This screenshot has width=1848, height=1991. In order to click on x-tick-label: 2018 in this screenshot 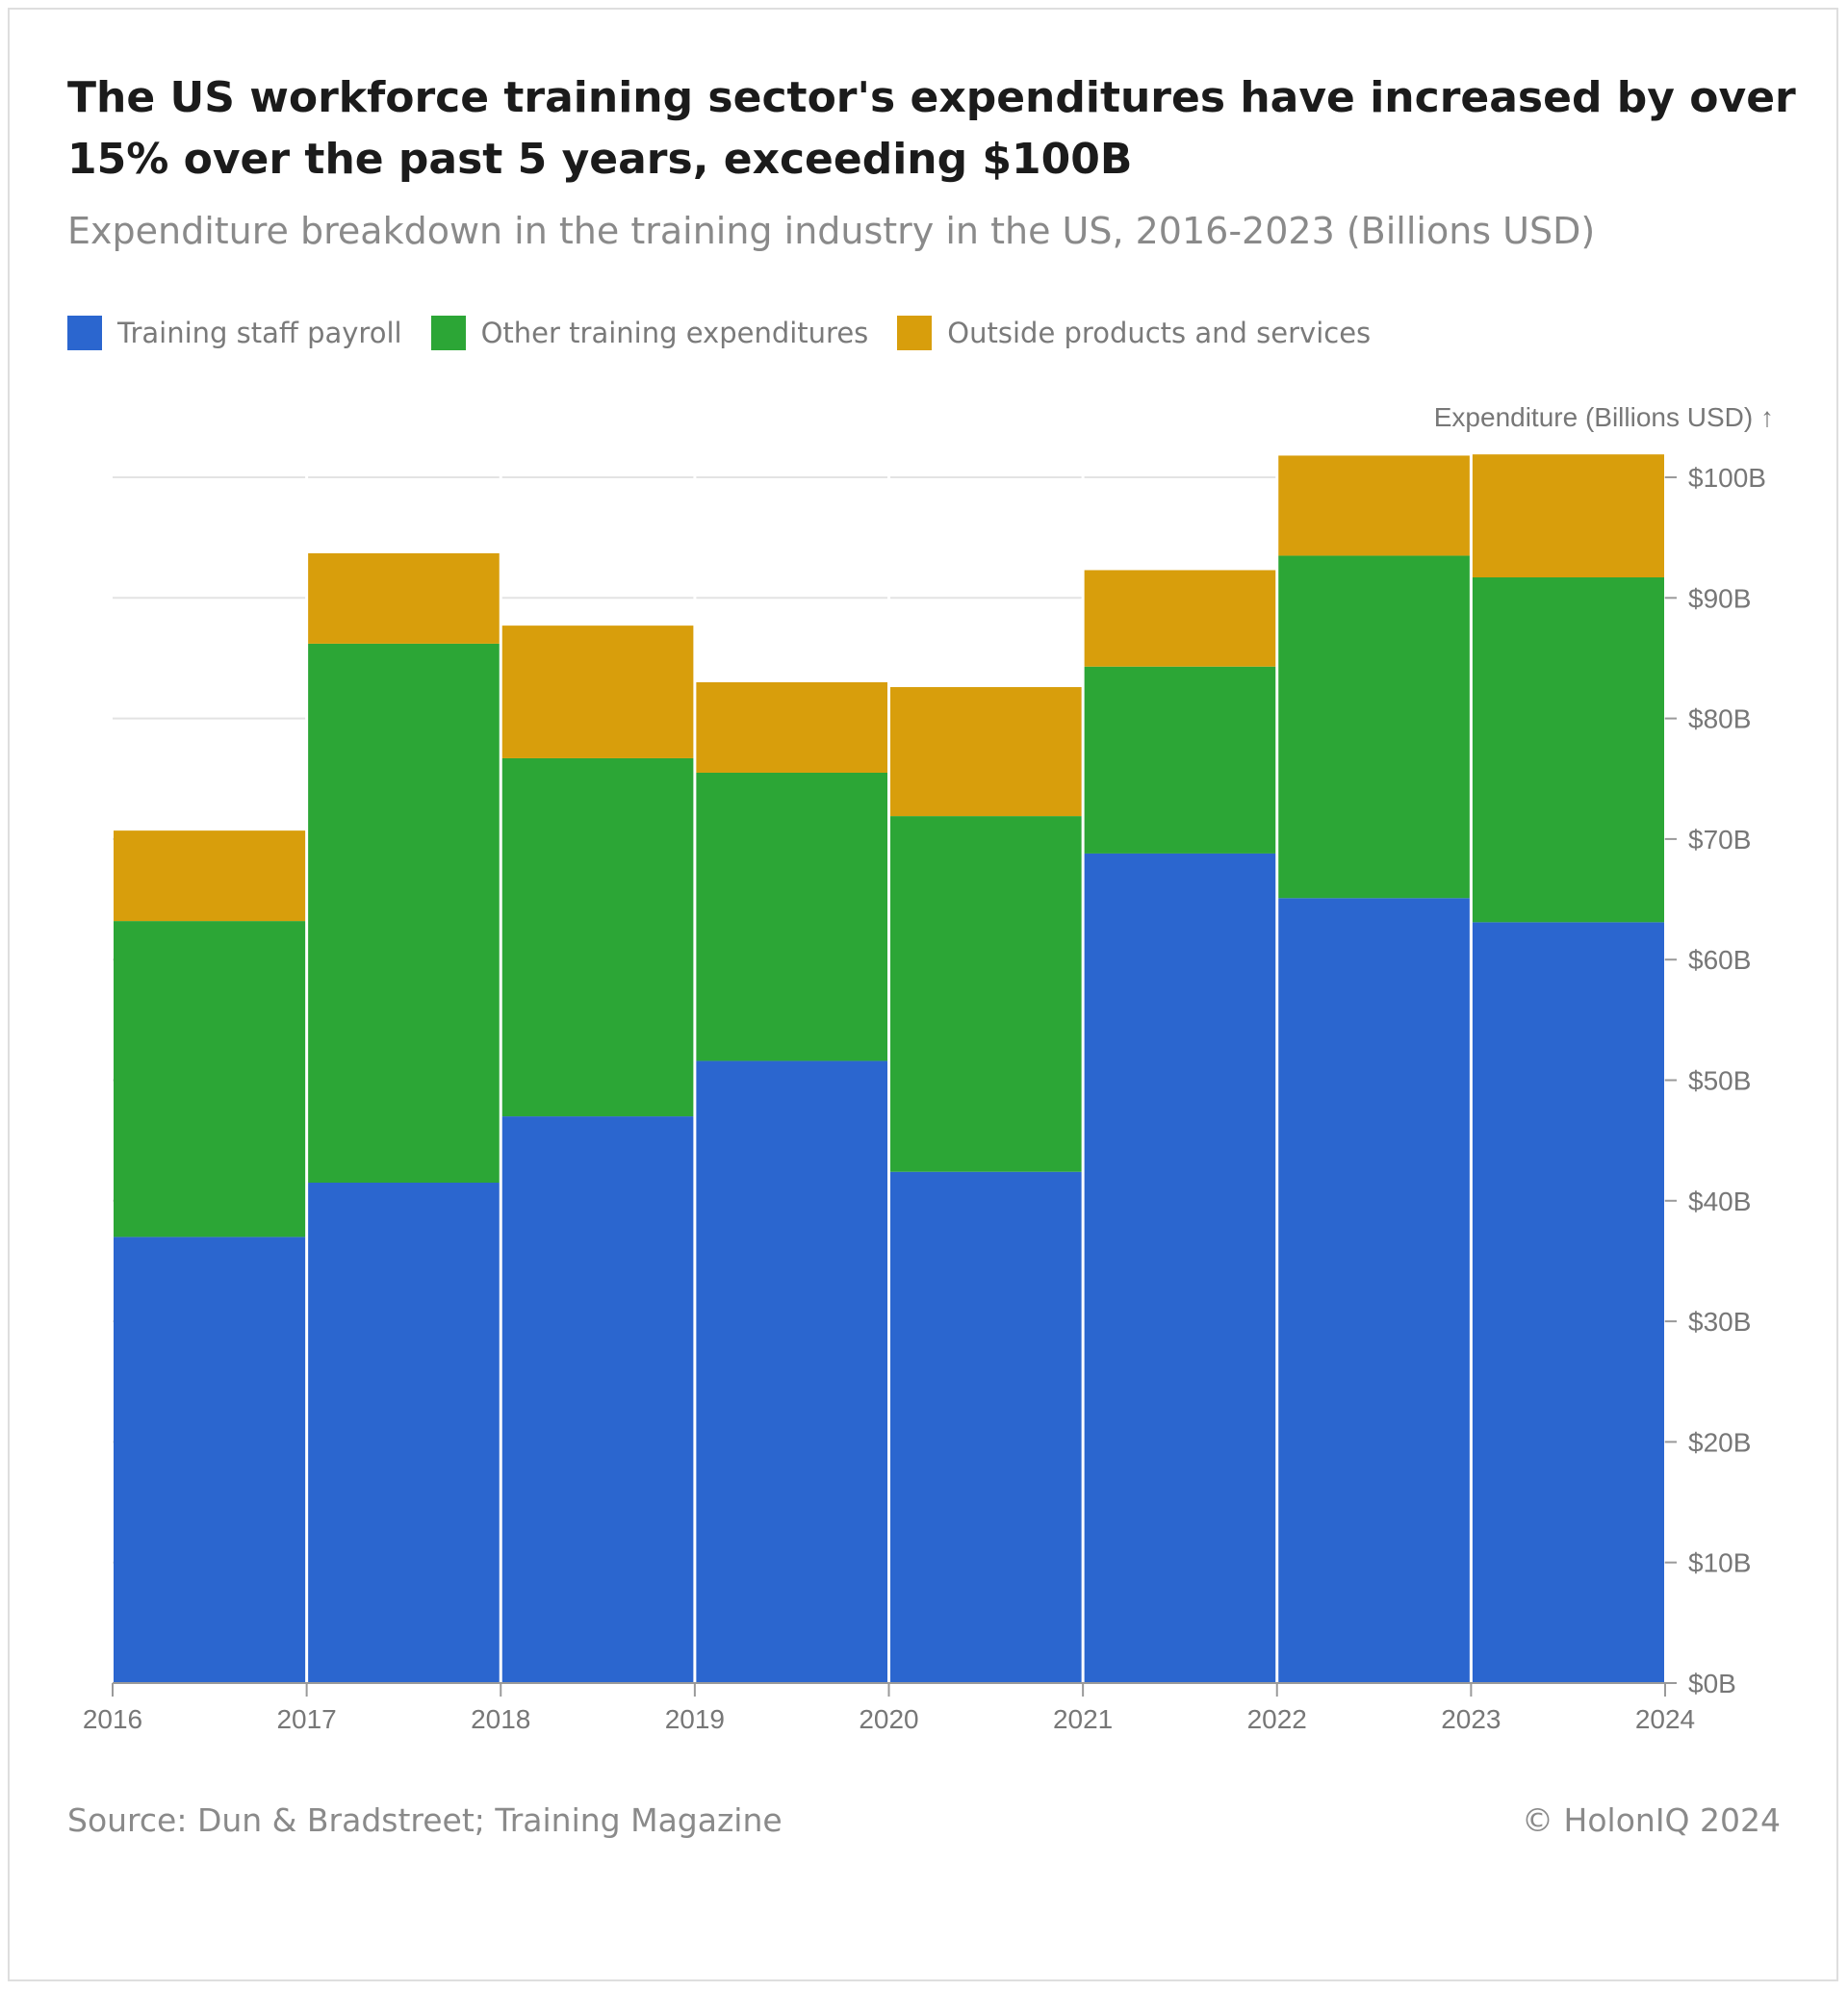, I will do `click(500, 1719)`.